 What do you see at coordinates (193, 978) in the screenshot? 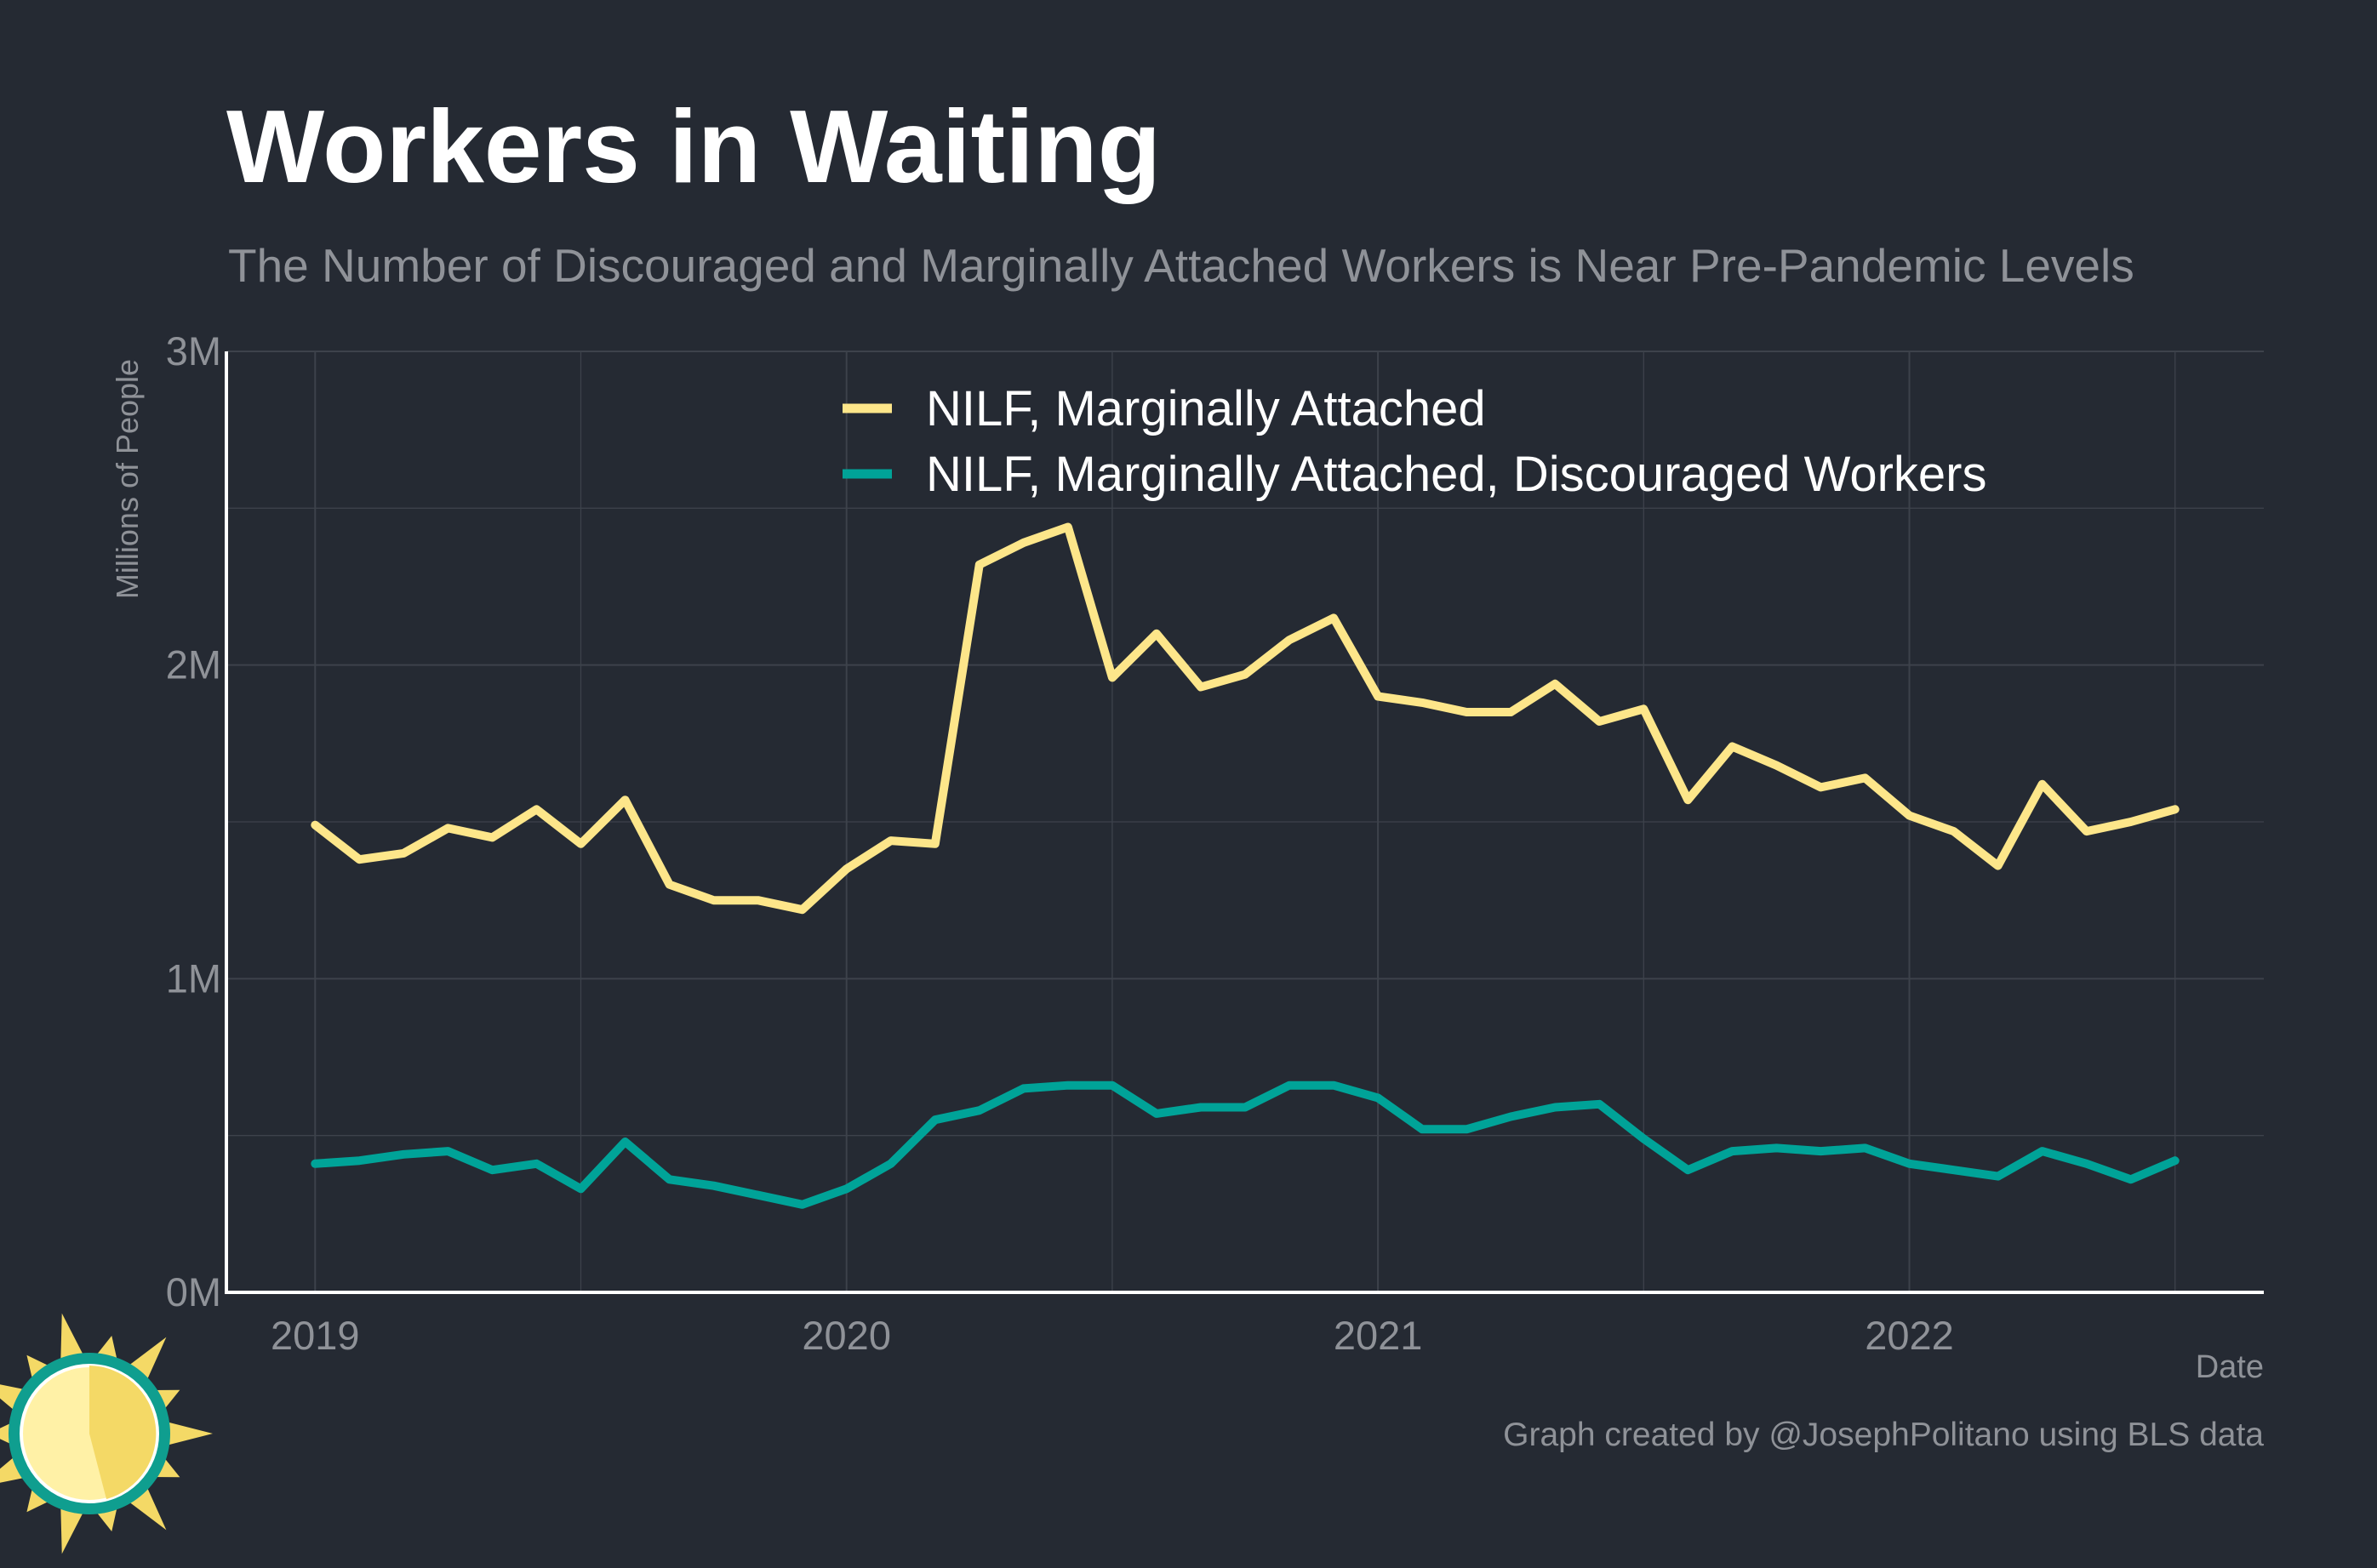
I see `y-tick-label: 1M` at bounding box center [193, 978].